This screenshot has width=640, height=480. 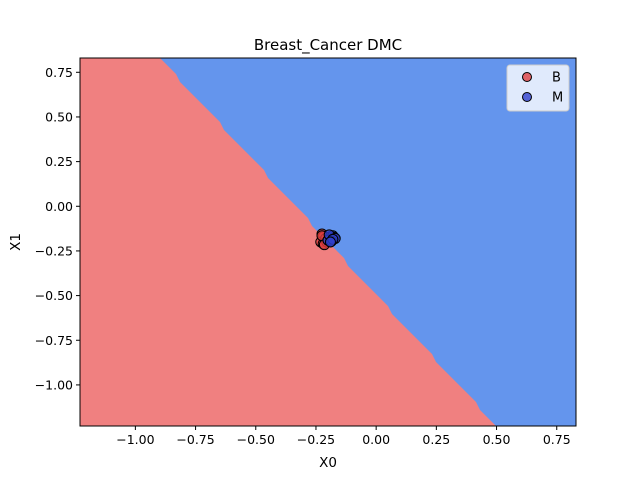 What do you see at coordinates (16, 242) in the screenshot?
I see `y-axis-label: X1` at bounding box center [16, 242].